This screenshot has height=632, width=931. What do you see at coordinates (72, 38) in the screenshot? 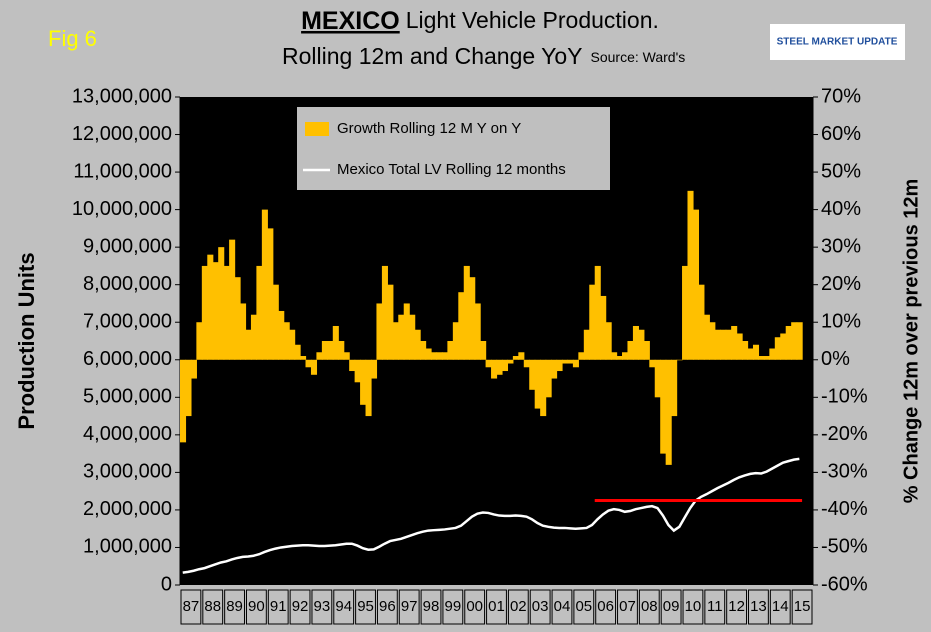
I see `figure-label: Fig 6` at bounding box center [72, 38].